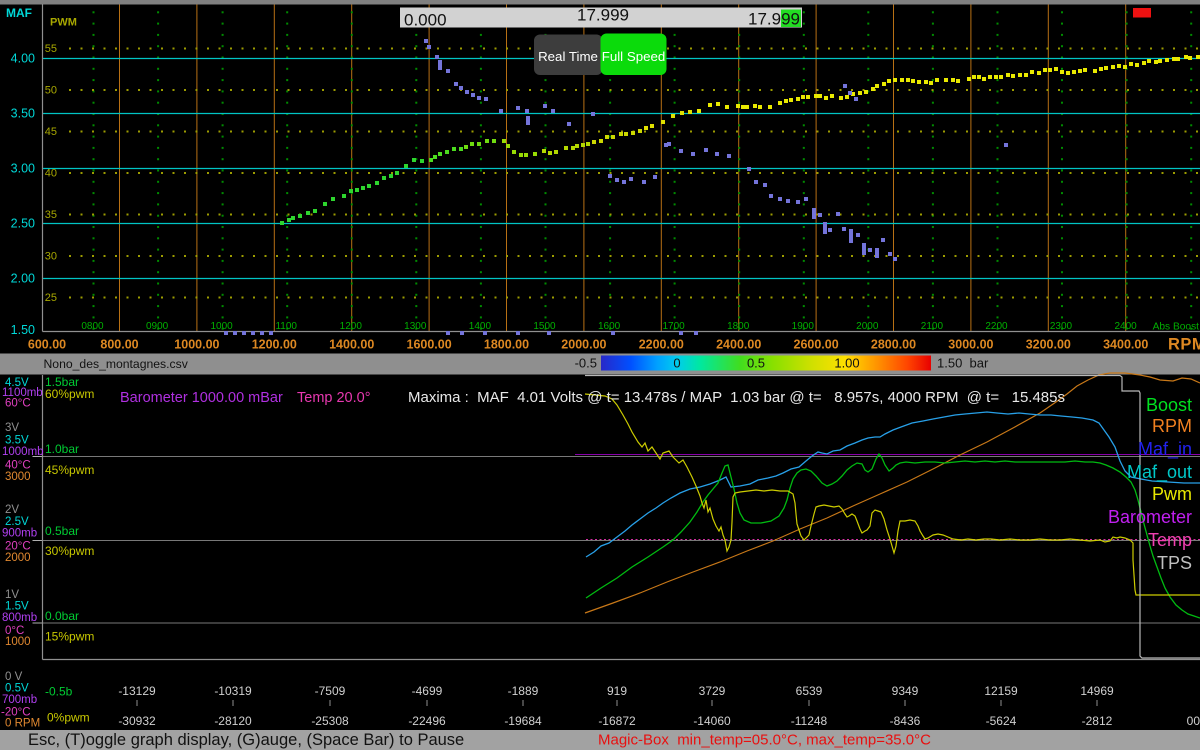 The height and width of the screenshot is (750, 1200). I want to click on svg-text: 1.0bar, so click(62, 449).